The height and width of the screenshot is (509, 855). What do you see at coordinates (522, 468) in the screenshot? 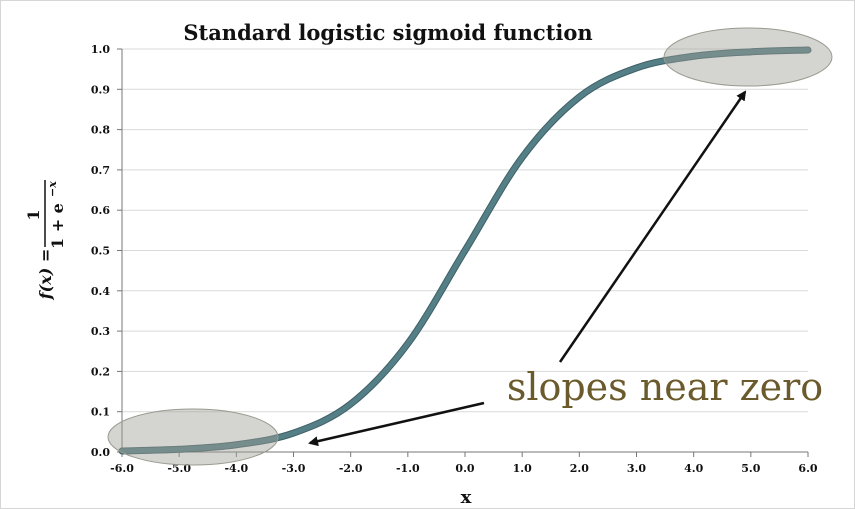
I see `x-tick-label: 1.0` at bounding box center [522, 468].